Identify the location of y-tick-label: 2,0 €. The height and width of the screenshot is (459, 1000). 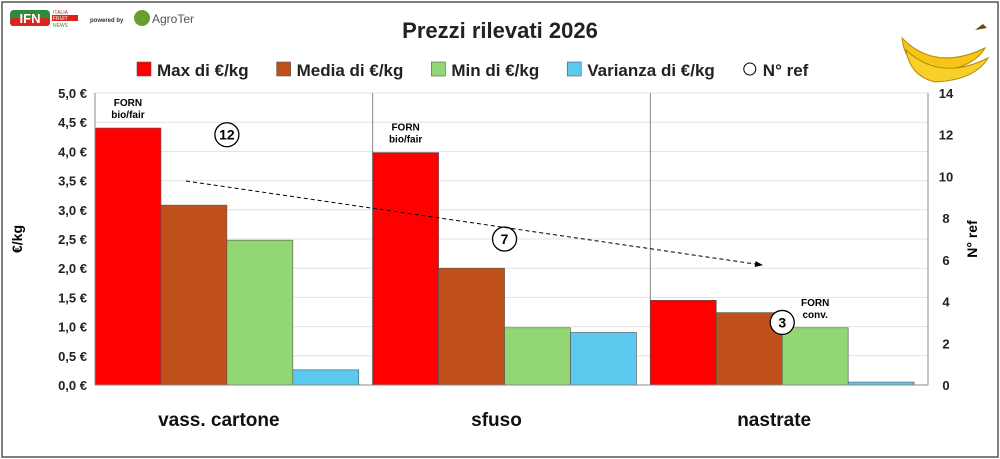
(72, 268).